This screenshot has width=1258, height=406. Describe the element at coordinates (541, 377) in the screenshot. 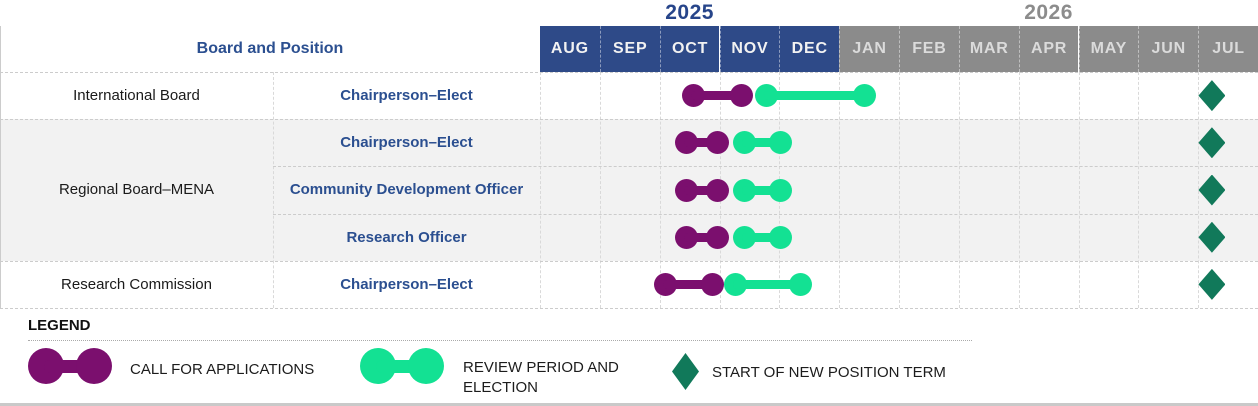

I see `legend-label-review-period: REVIEW PERIOD AND ELECTION` at that location.